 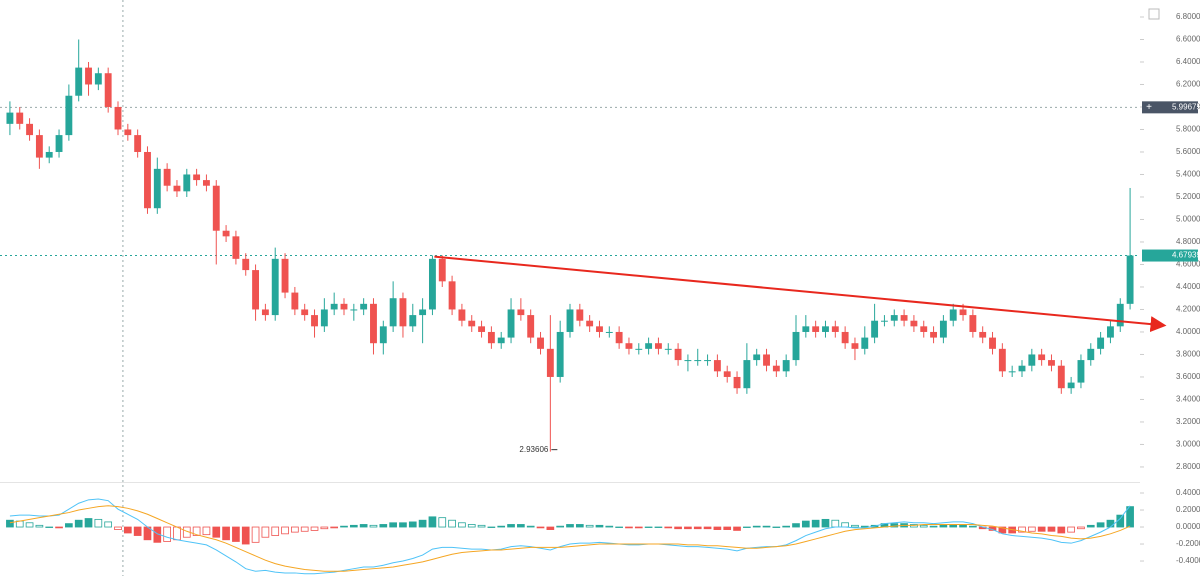 I want to click on crosshair-plus: +, so click(x=1149, y=107).